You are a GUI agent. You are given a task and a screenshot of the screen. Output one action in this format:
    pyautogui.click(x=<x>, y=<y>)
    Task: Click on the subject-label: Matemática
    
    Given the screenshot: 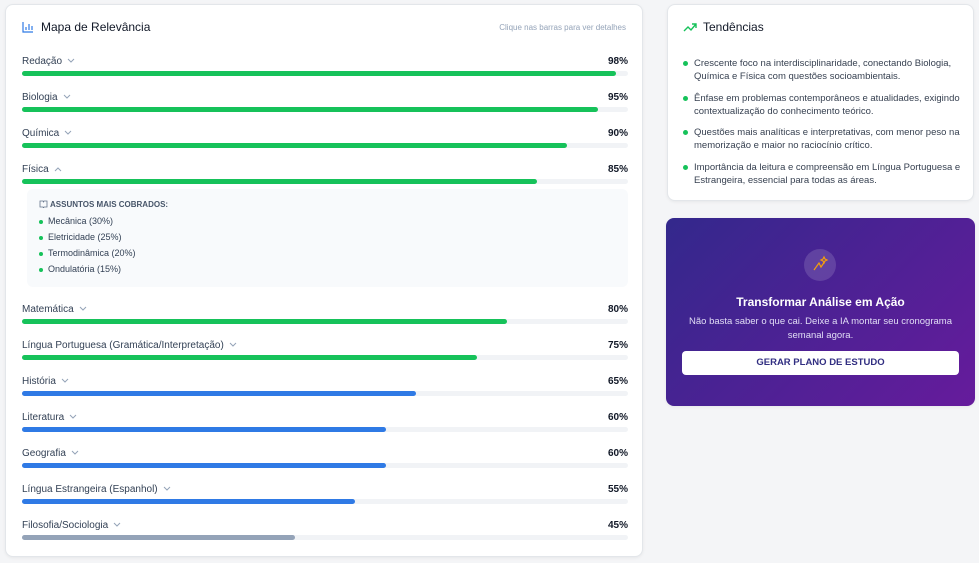 What is the action you would take?
    pyautogui.click(x=54, y=309)
    